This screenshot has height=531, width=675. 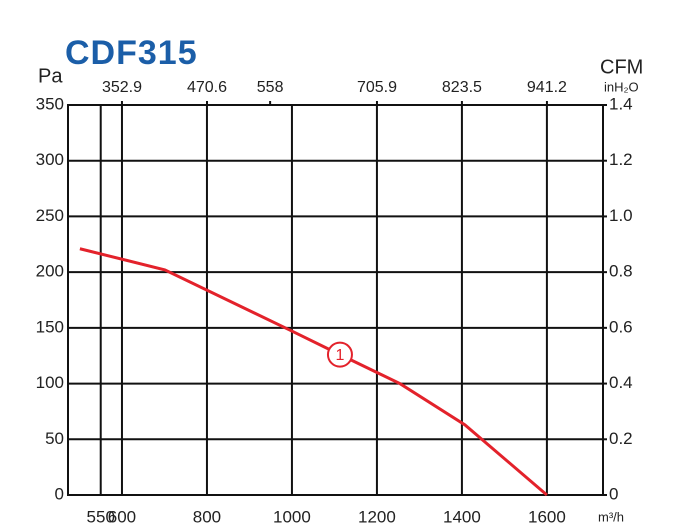 I want to click on y-tick-label: 250, so click(x=50, y=215).